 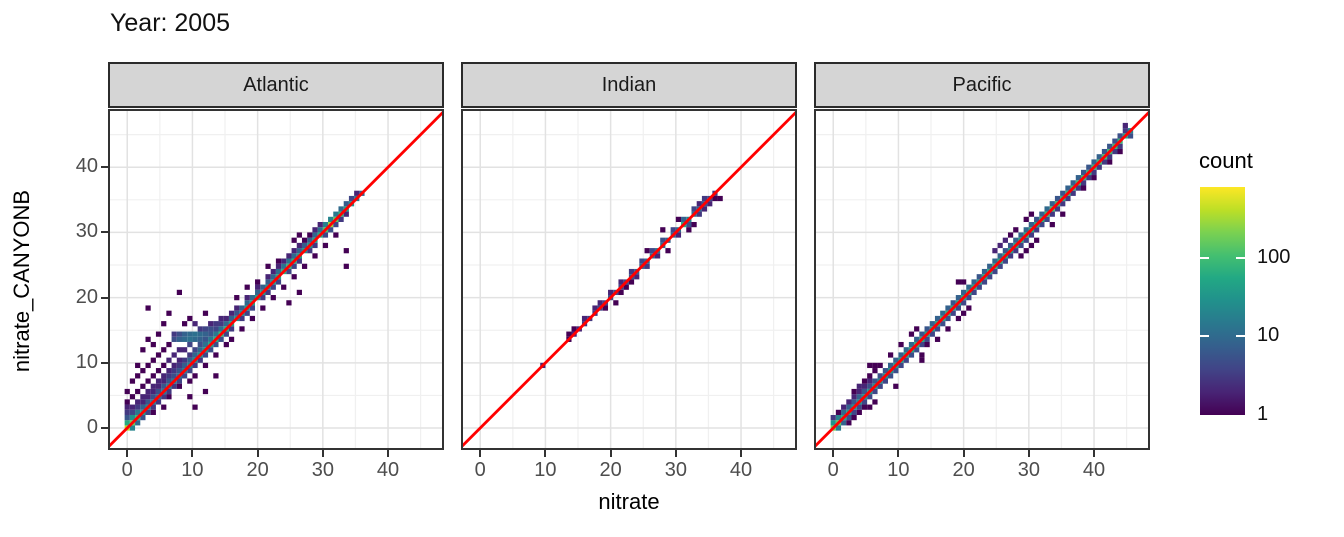 What do you see at coordinates (1222, 301) in the screenshot?
I see `legend-colorbar` at bounding box center [1222, 301].